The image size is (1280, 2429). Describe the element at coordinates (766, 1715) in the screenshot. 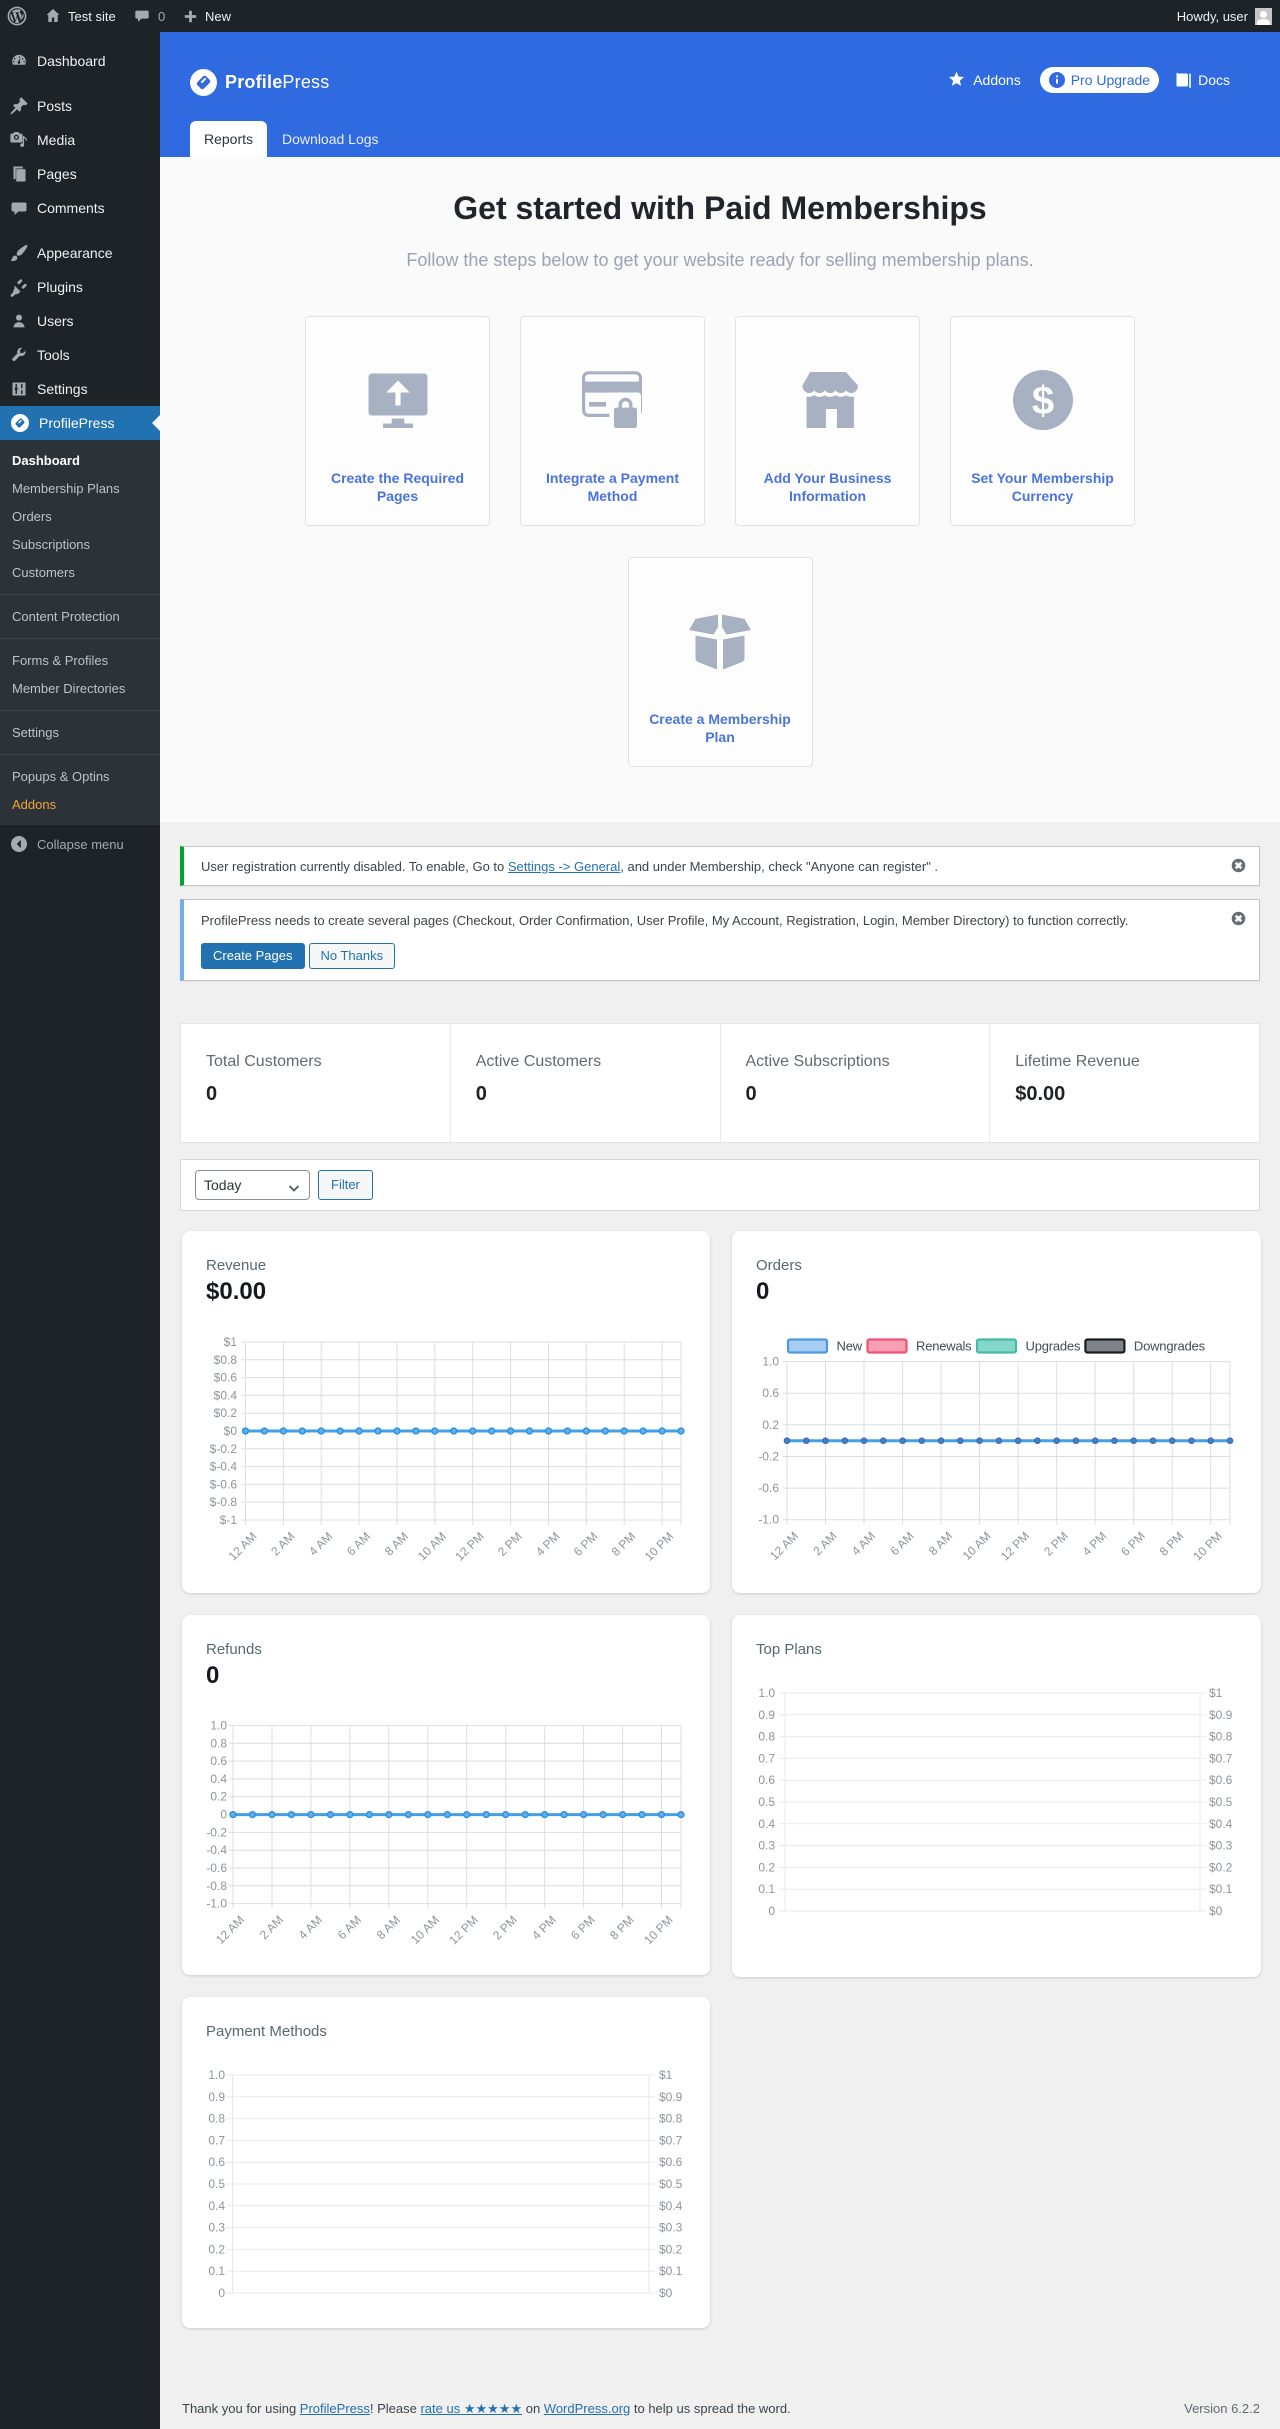

I see `svg-text: 0.9` at that location.